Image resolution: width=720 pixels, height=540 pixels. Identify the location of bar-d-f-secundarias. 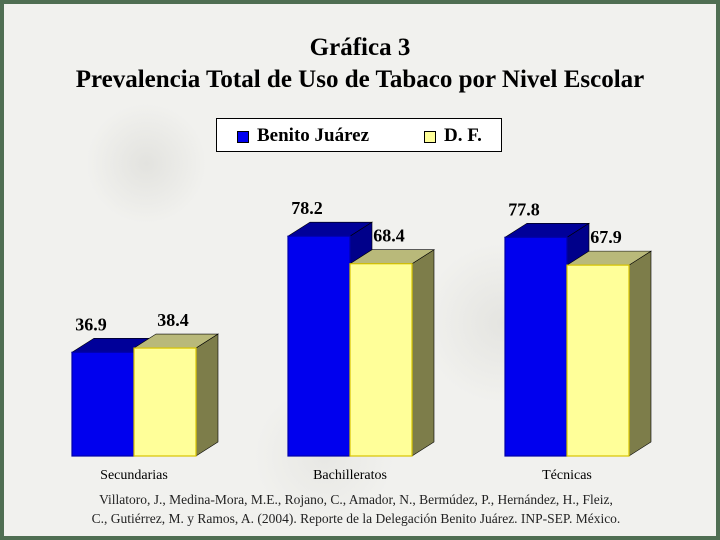
(165, 402).